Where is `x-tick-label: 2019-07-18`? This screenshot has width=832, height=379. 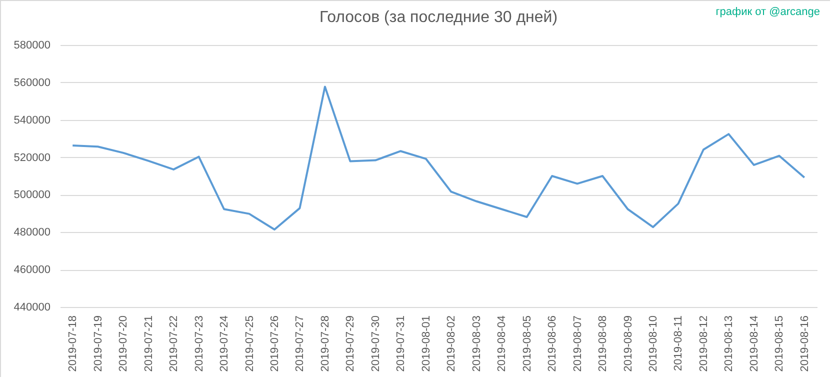
x-tick-label: 2019-07-18 is located at coordinates (73, 344).